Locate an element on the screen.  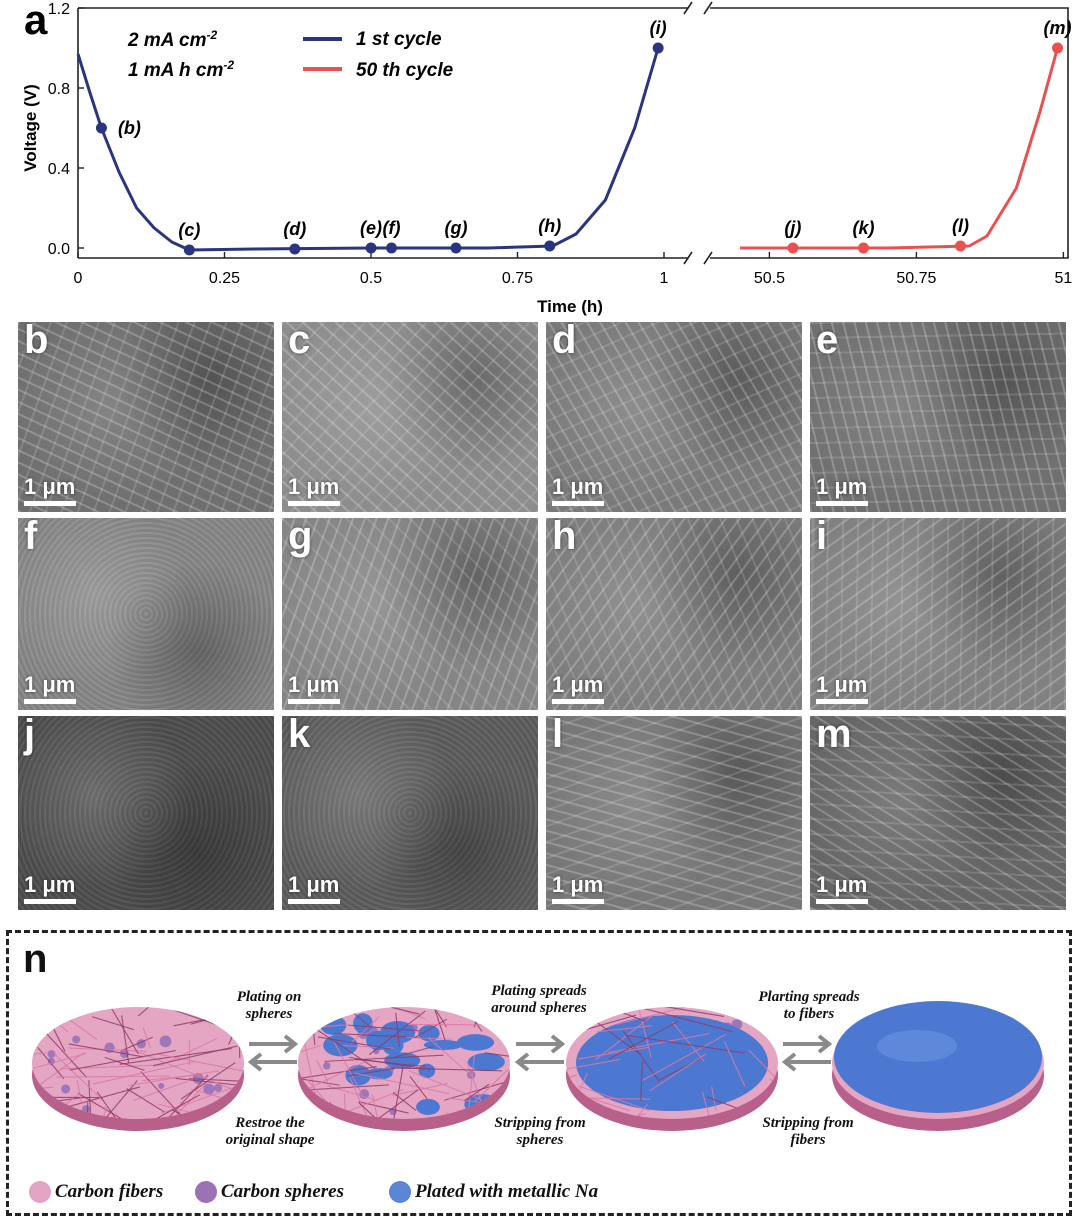
legend-label-50th: 50 th cycle is located at coordinates (405, 70).